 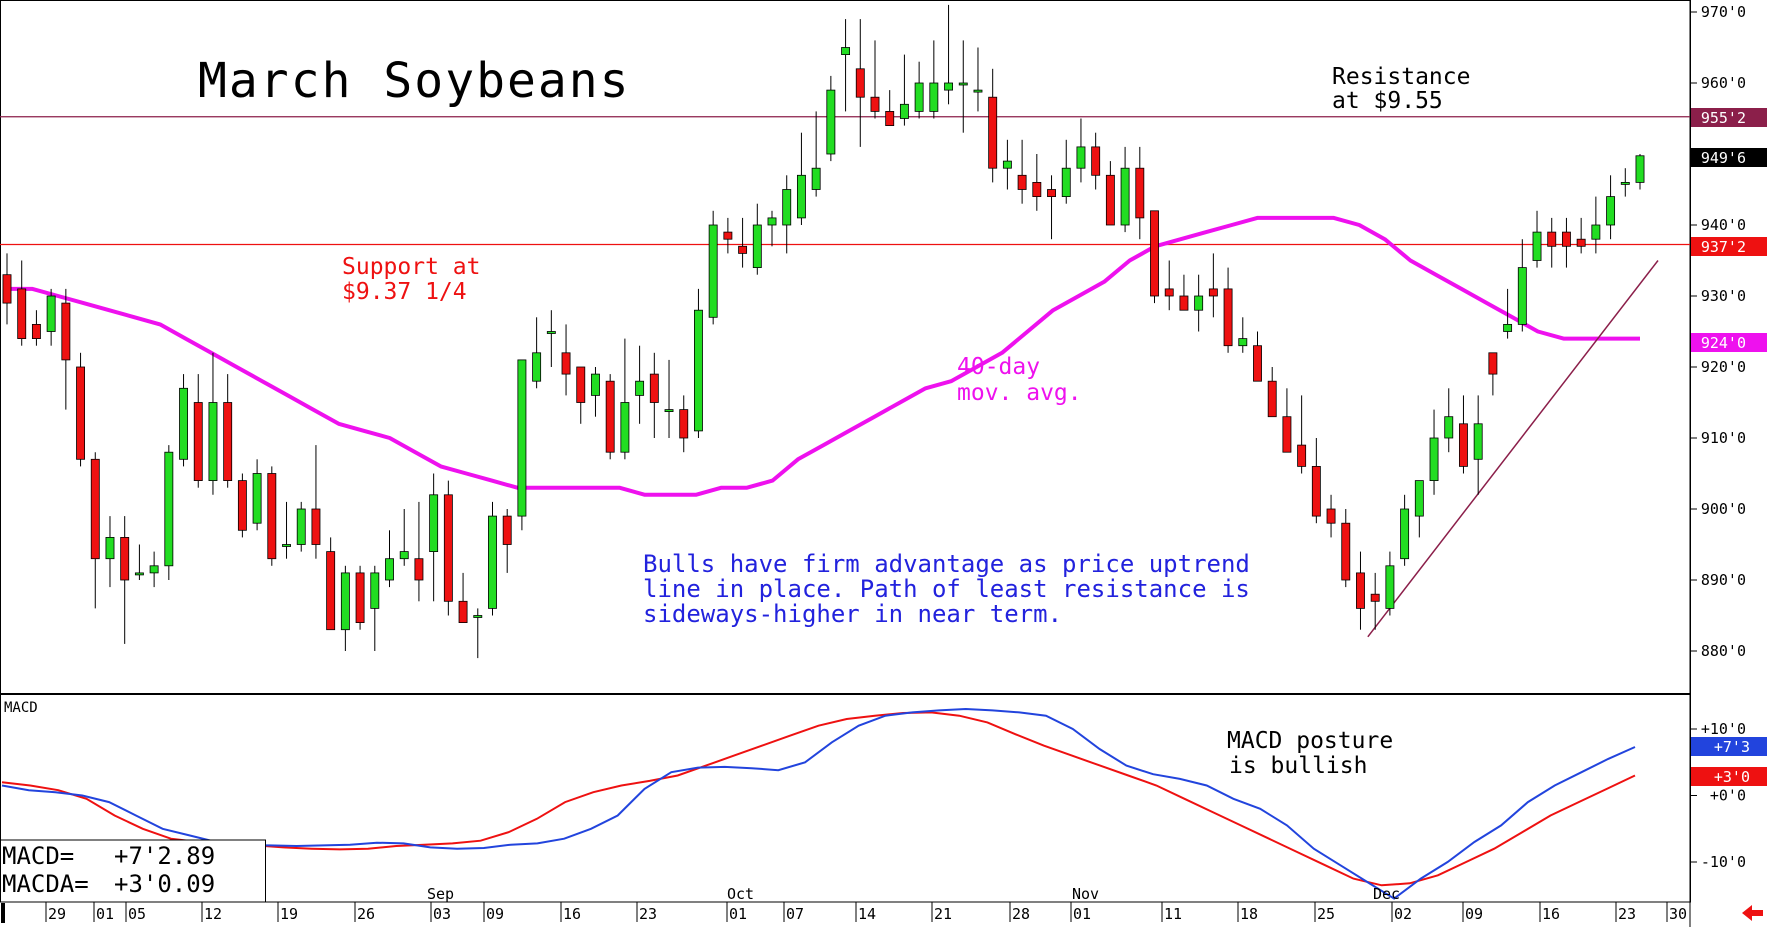 What do you see at coordinates (1723, 438) in the screenshot?
I see `price-tick-label: 910'0` at bounding box center [1723, 438].